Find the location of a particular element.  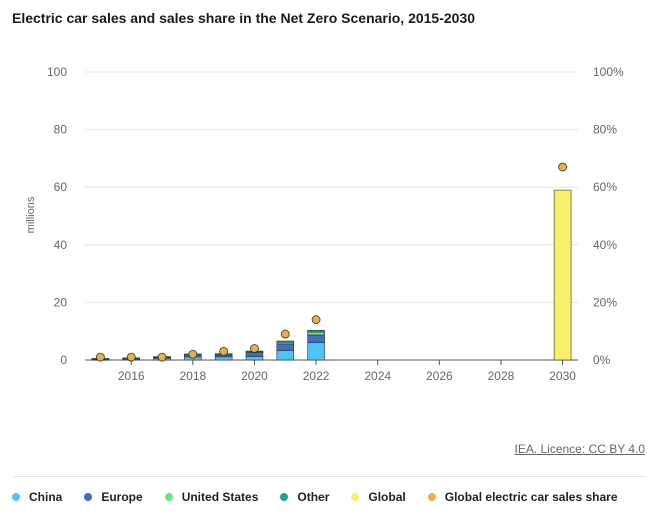

legend-item: United States is located at coordinates (211, 497).